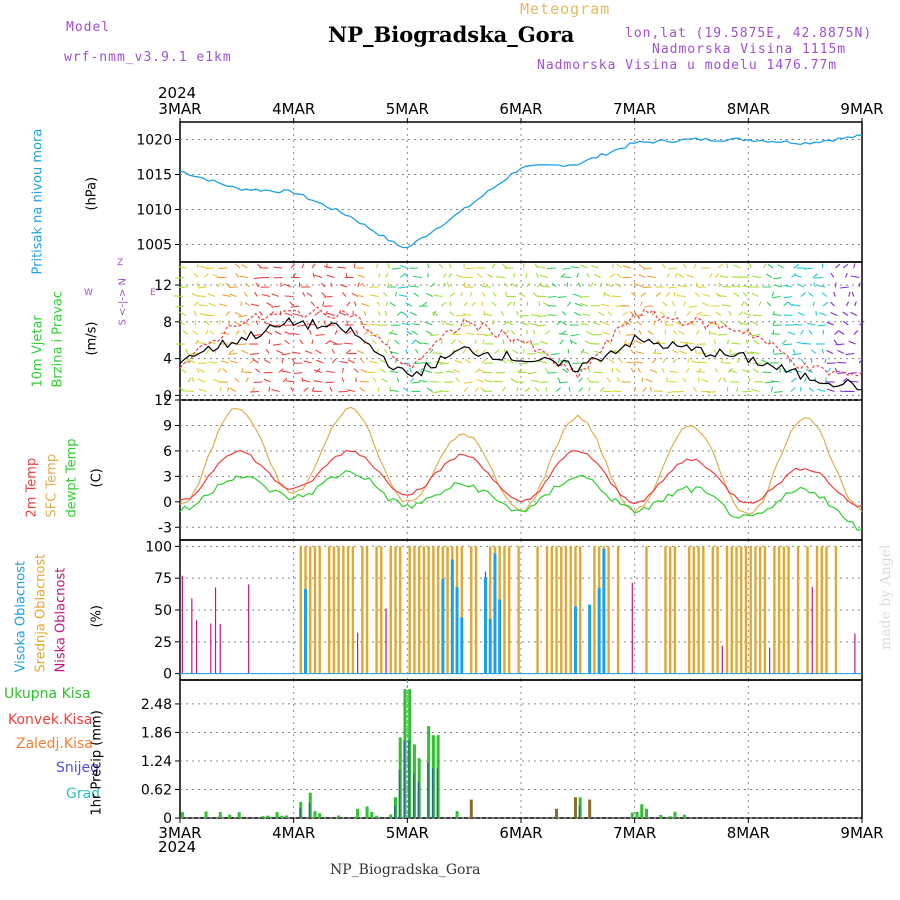 The width and height of the screenshot is (900, 900). What do you see at coordinates (78, 768) in the screenshot?
I see `precip-snow-label: Snijeg` at bounding box center [78, 768].